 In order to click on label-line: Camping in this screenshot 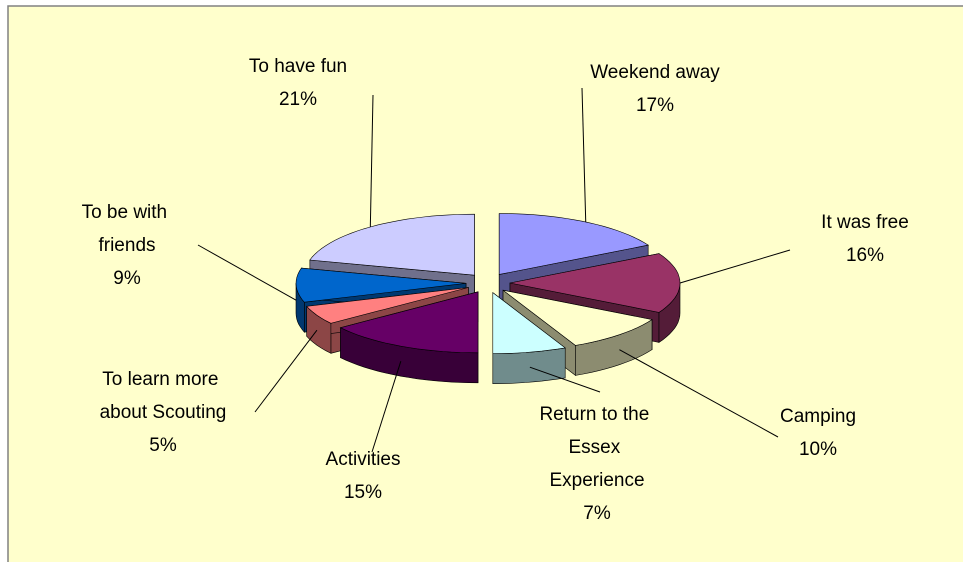, I will do `click(818, 416)`.